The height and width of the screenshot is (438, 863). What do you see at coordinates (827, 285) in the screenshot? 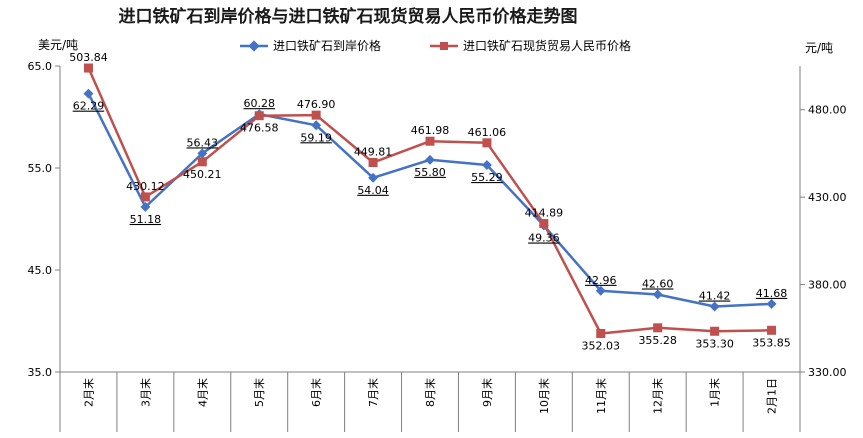
I see `right-tick-label: 380.00` at bounding box center [827, 285].